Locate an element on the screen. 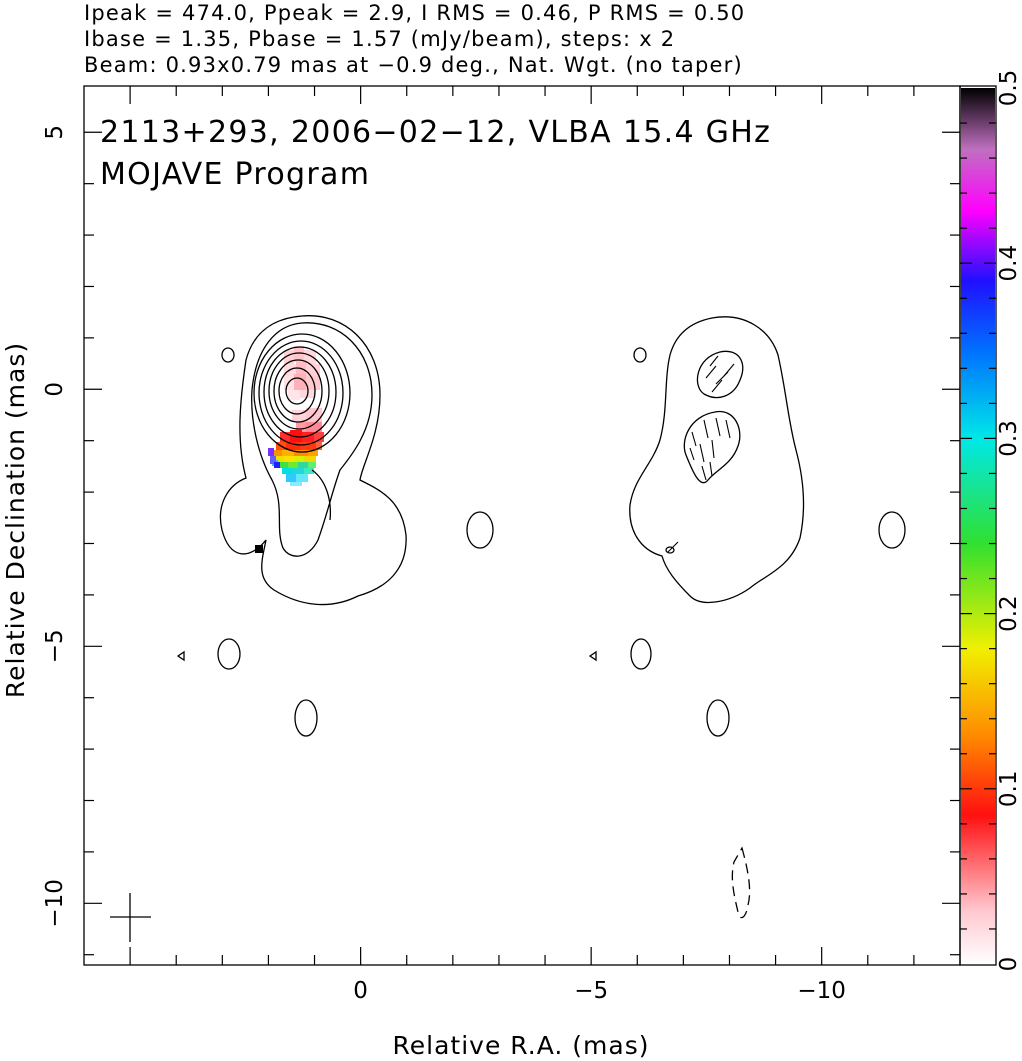 This screenshot has height=1061, width=1022. colorbar-frame is located at coordinates (978, 525).